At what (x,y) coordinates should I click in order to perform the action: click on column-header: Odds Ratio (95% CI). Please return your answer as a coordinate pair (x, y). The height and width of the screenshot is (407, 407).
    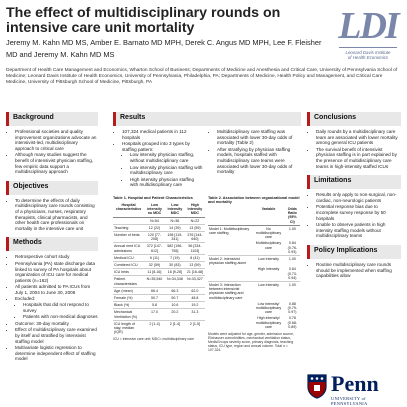
    Looking at the image, I should click on (292, 216).